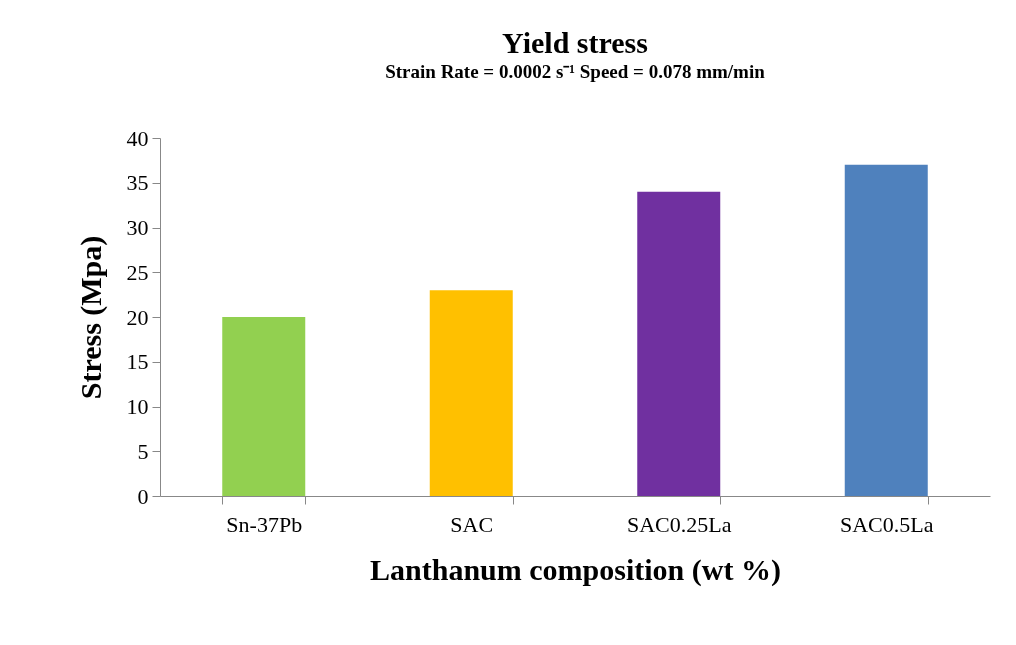 Image resolution: width=1016 pixels, height=645 pixels. I want to click on y-axis-title: Stress (Mpa), so click(90, 317).